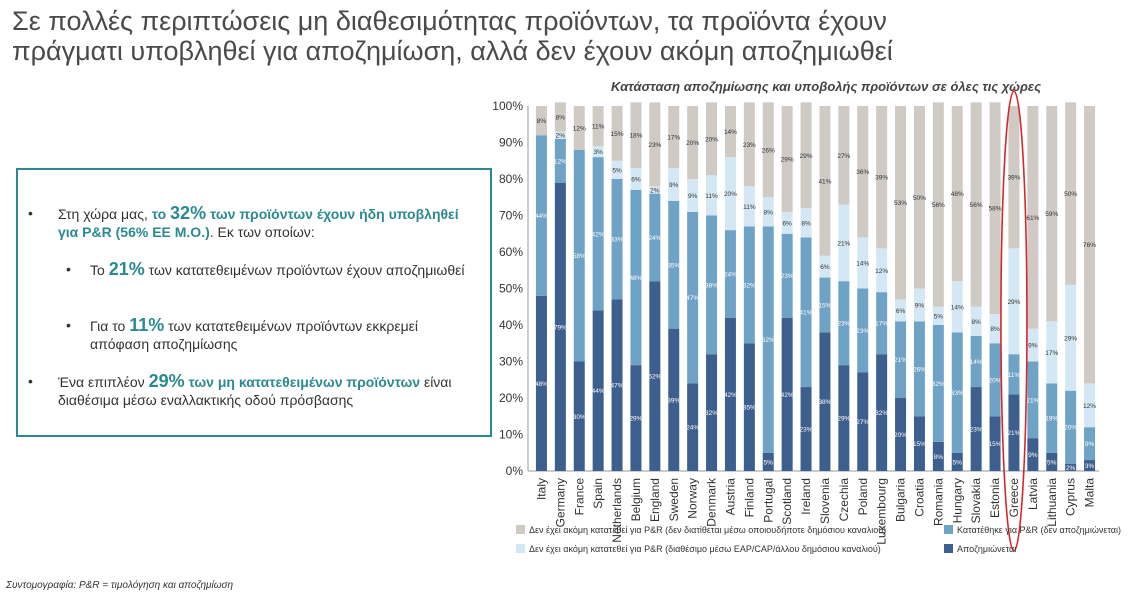 The height and width of the screenshot is (600, 1143). What do you see at coordinates (768, 500) in the screenshot?
I see `x-tick-label: Portugal` at bounding box center [768, 500].